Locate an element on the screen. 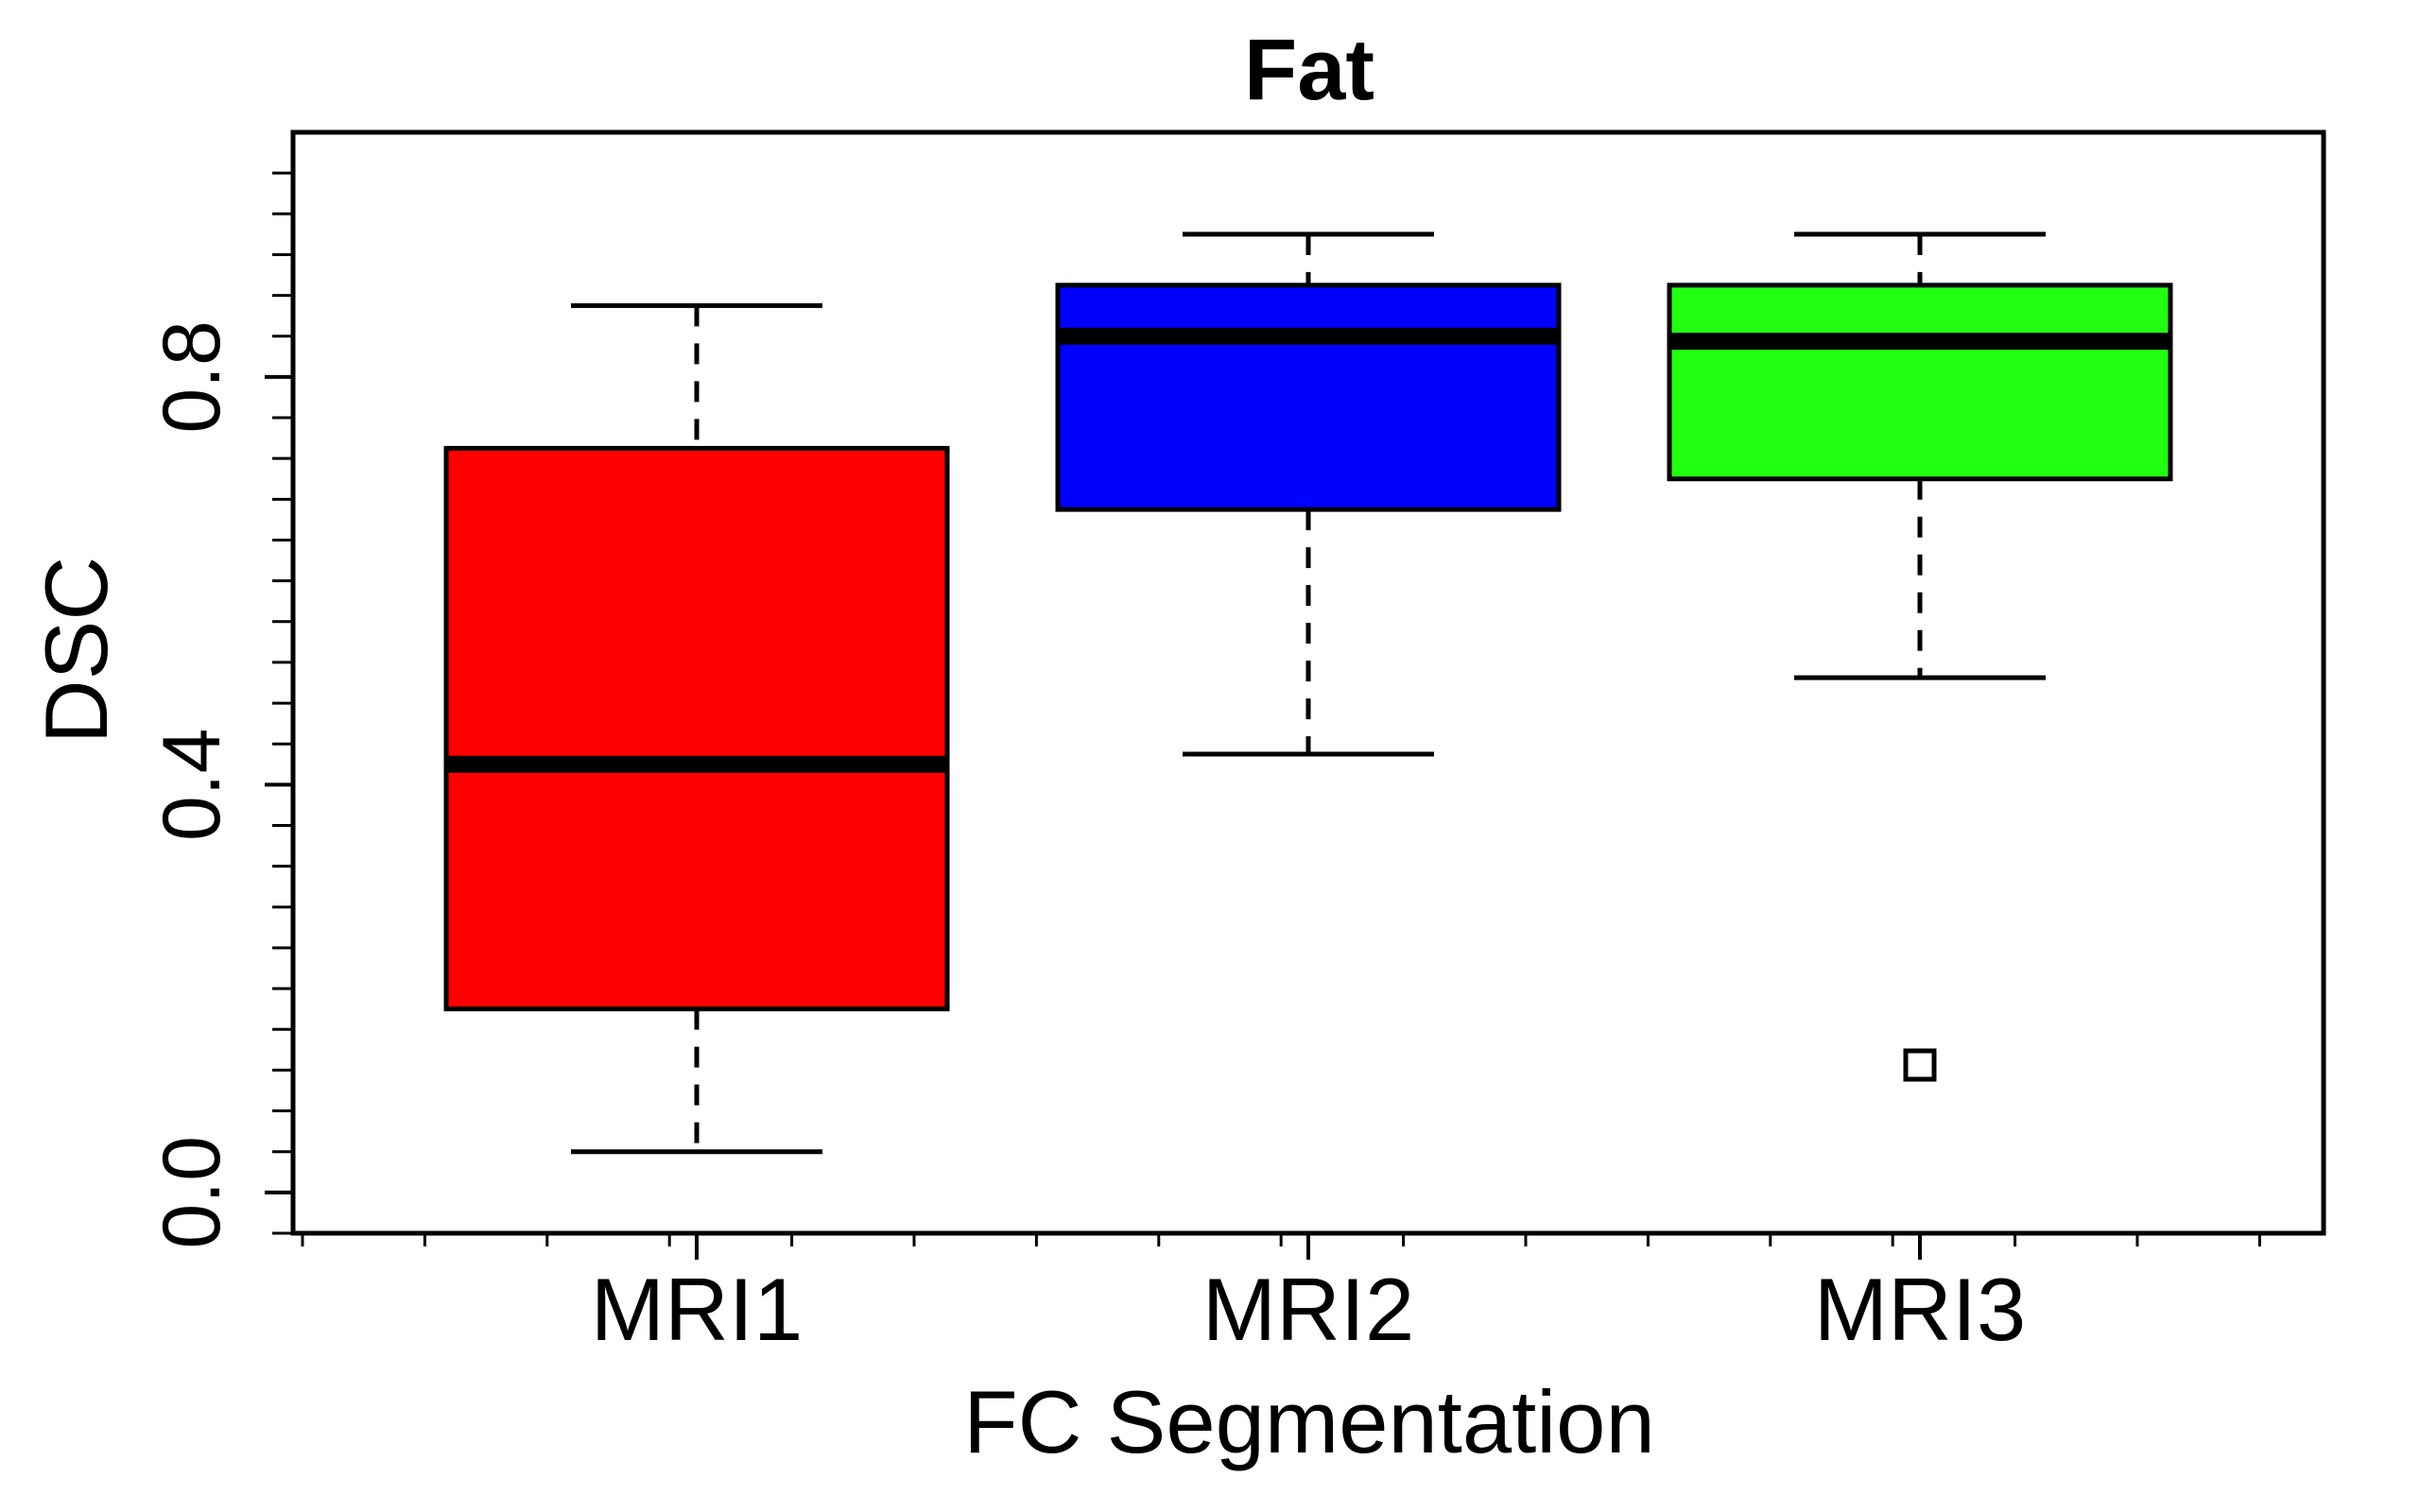 This screenshot has width=2420, height=1512. y-axis: 0.0 0.4 0.8 is located at coordinates (220, 710).